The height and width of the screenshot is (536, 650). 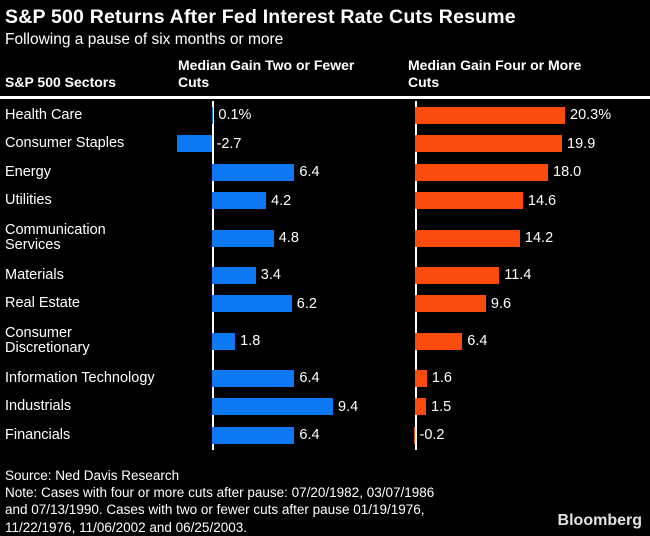 I want to click on sector-label: Utilities, so click(x=28, y=200).